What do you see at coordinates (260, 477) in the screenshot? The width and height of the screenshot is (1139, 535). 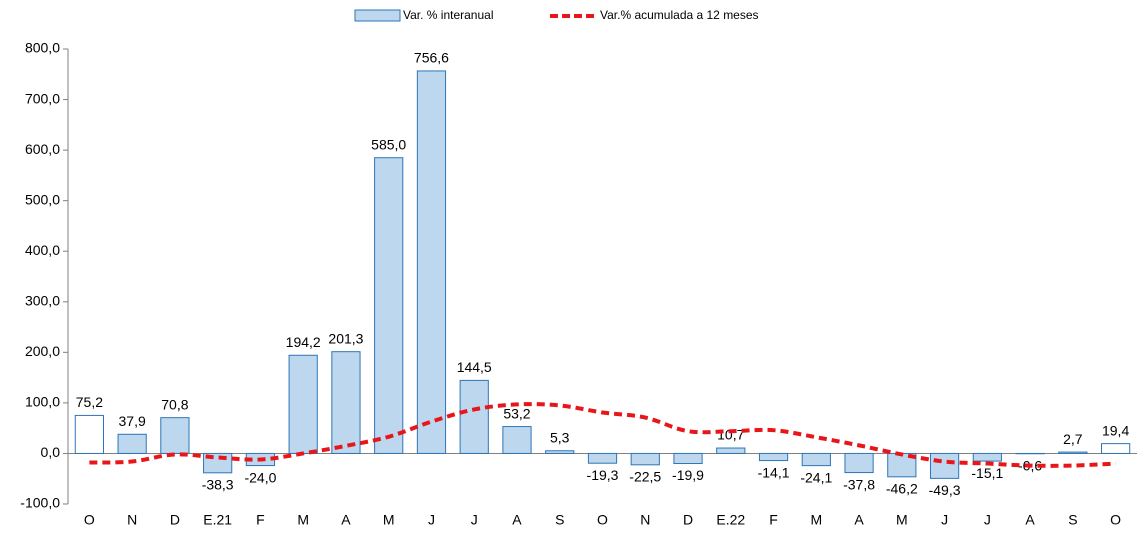 I see `value-label: -24,0` at bounding box center [260, 477].